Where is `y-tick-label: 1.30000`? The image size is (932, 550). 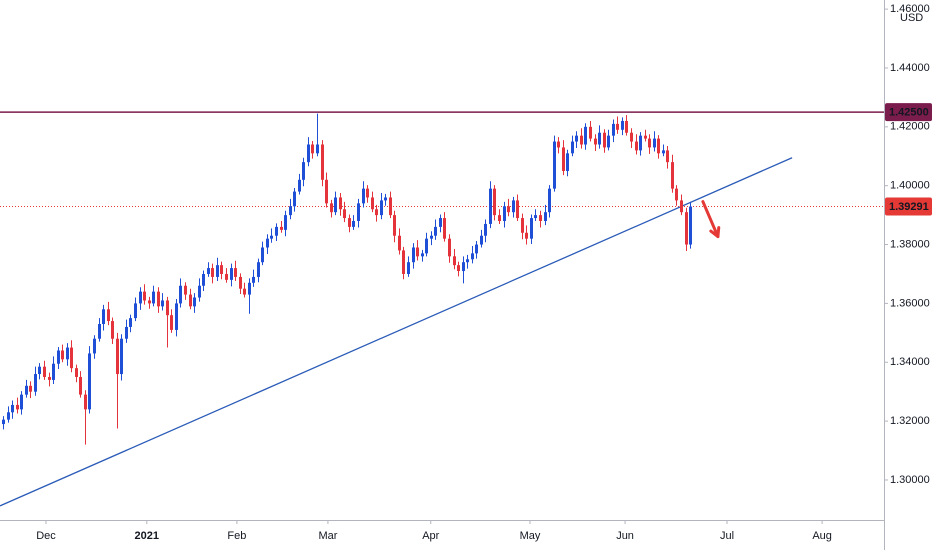
y-tick-label: 1.30000 is located at coordinates (910, 480).